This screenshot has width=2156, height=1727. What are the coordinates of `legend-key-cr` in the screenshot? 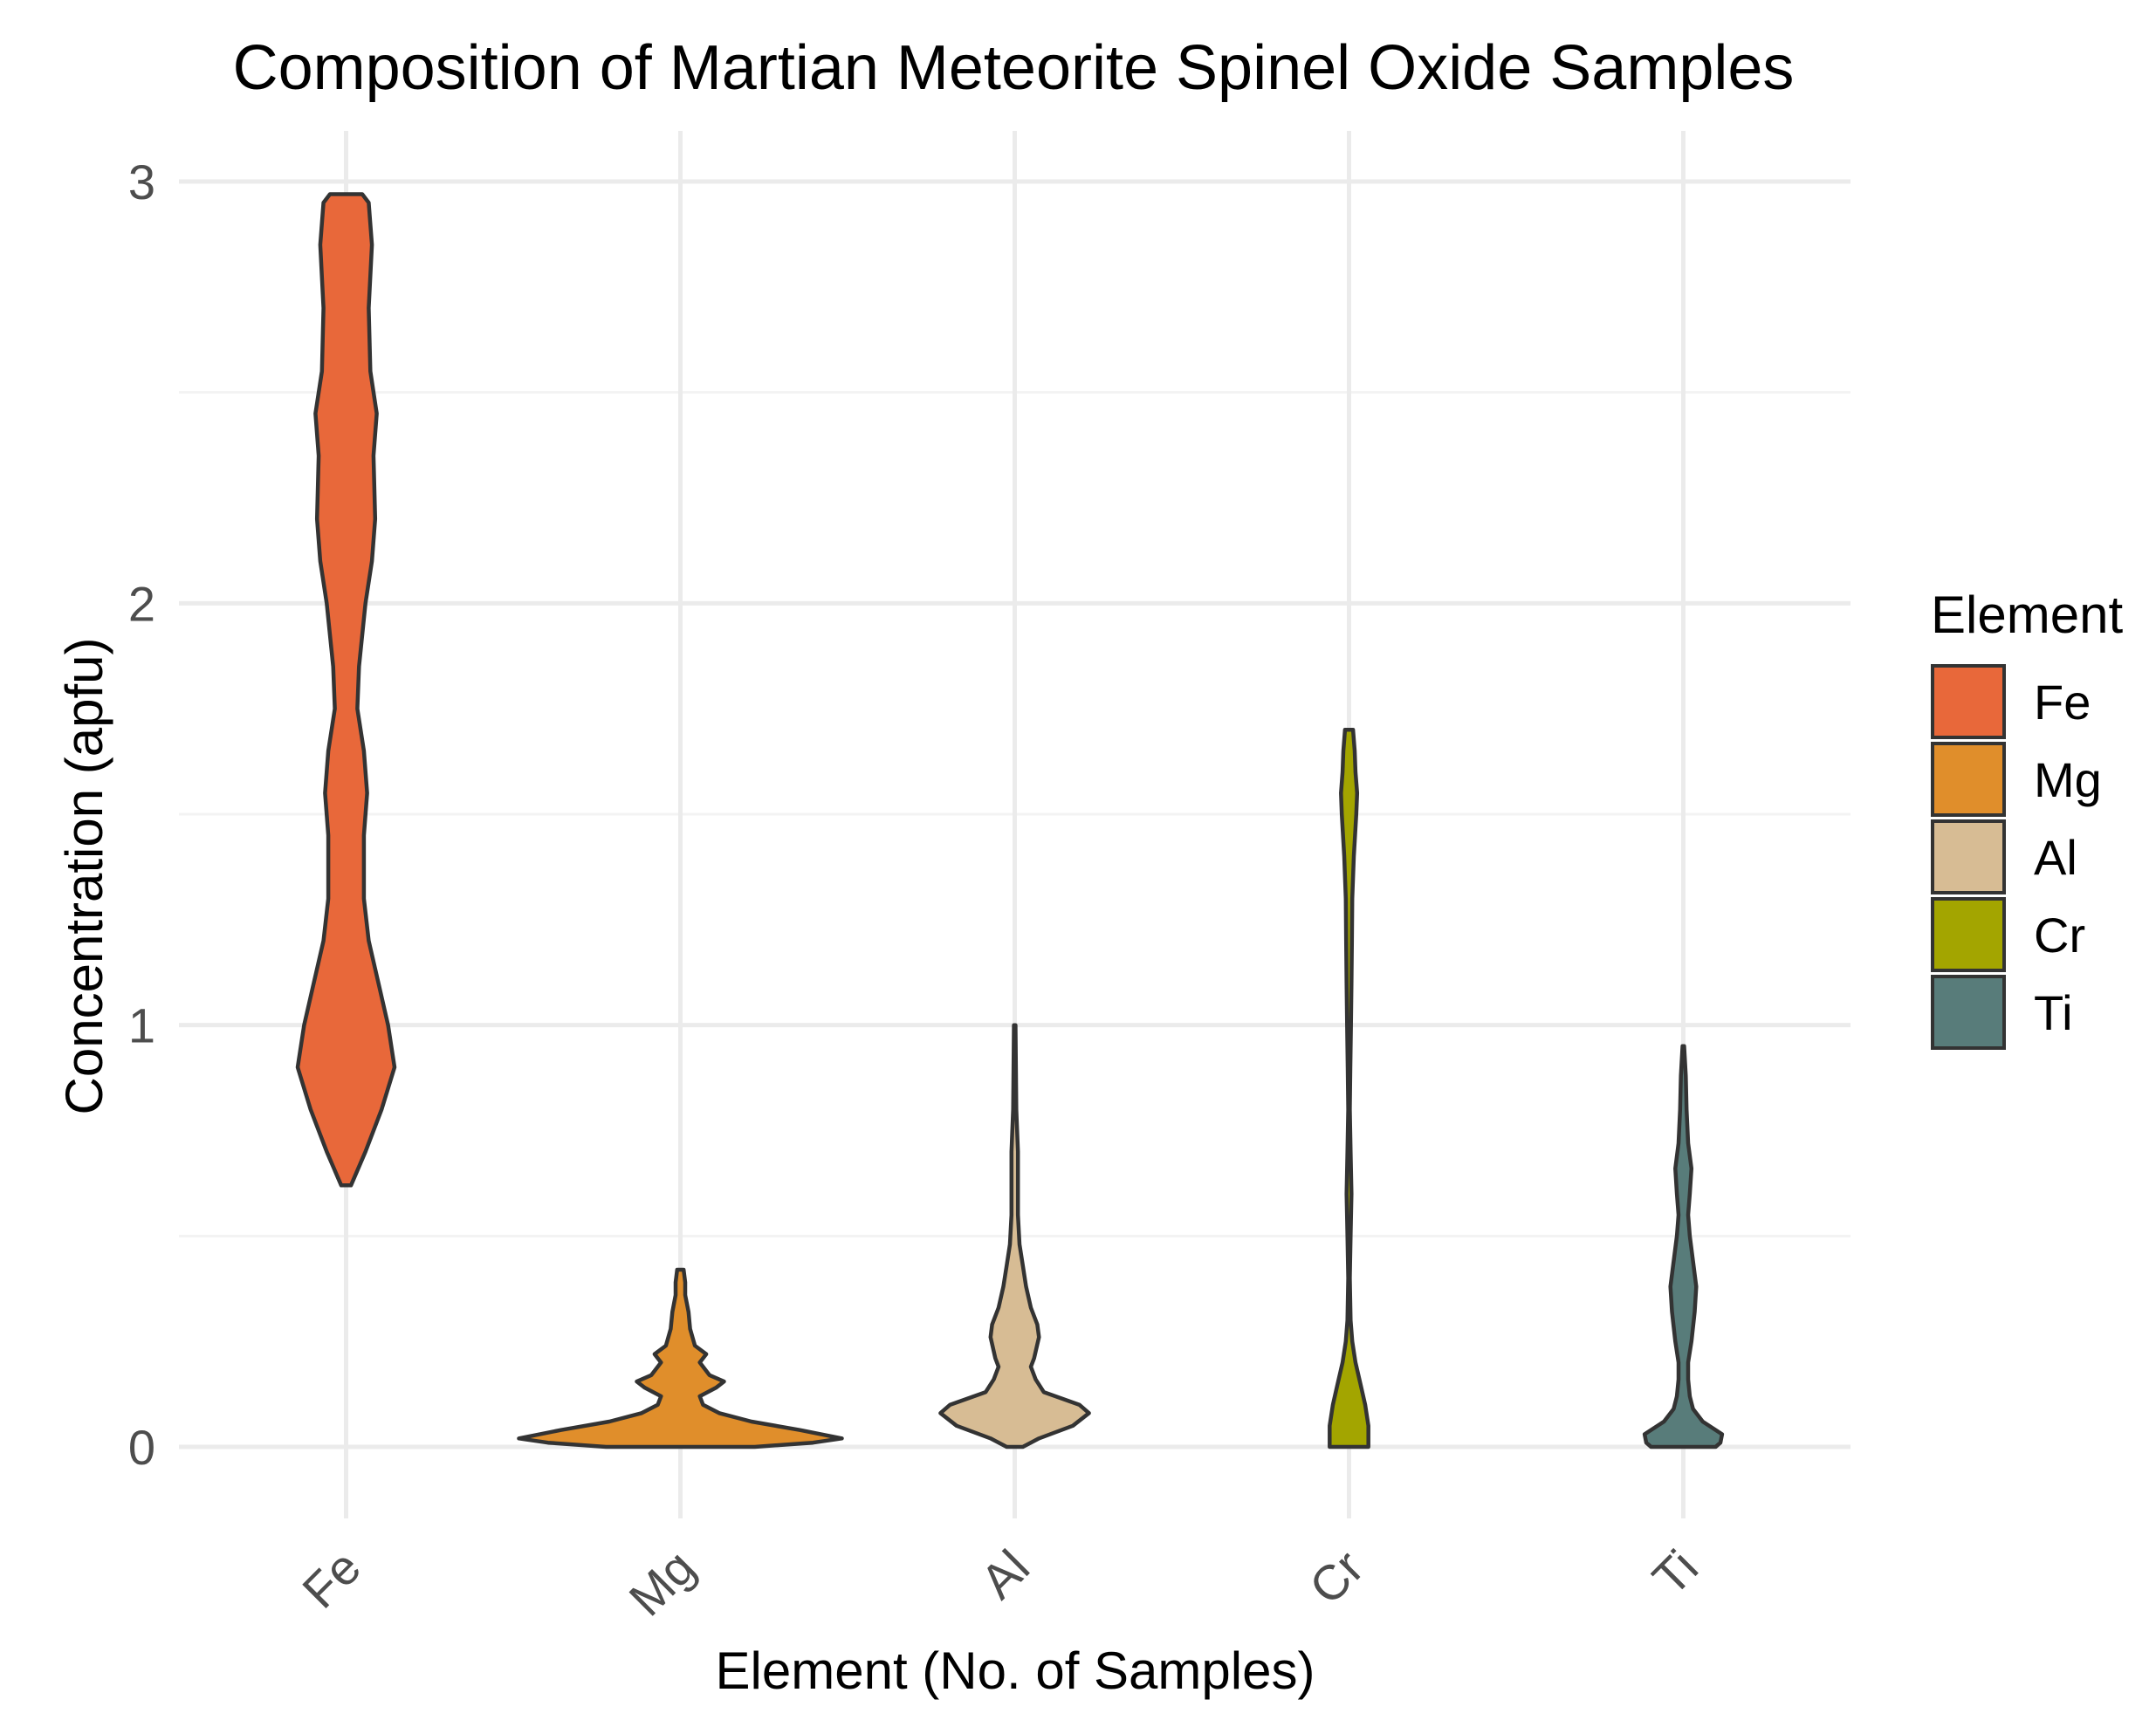 It's located at (1968, 935).